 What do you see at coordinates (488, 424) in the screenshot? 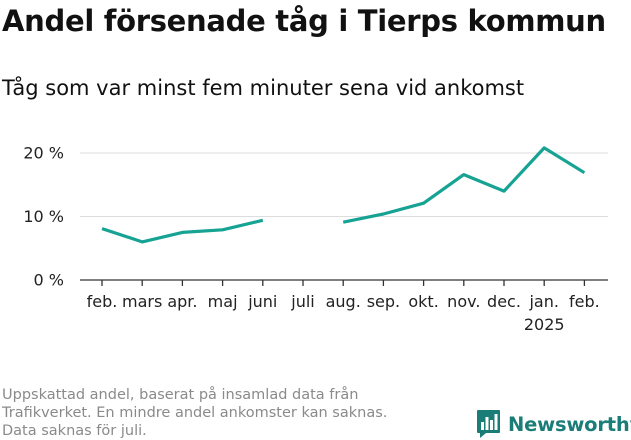
I see `newsworthy-logo-icon` at bounding box center [488, 424].